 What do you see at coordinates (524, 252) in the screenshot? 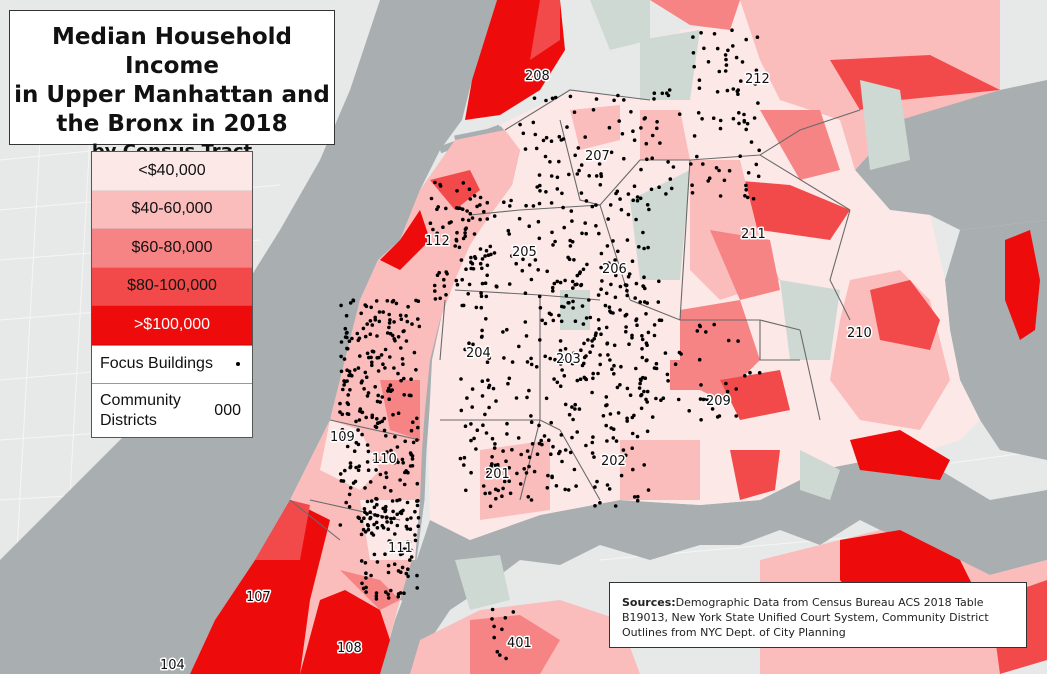
I see `district-label-205: 205` at bounding box center [524, 252].